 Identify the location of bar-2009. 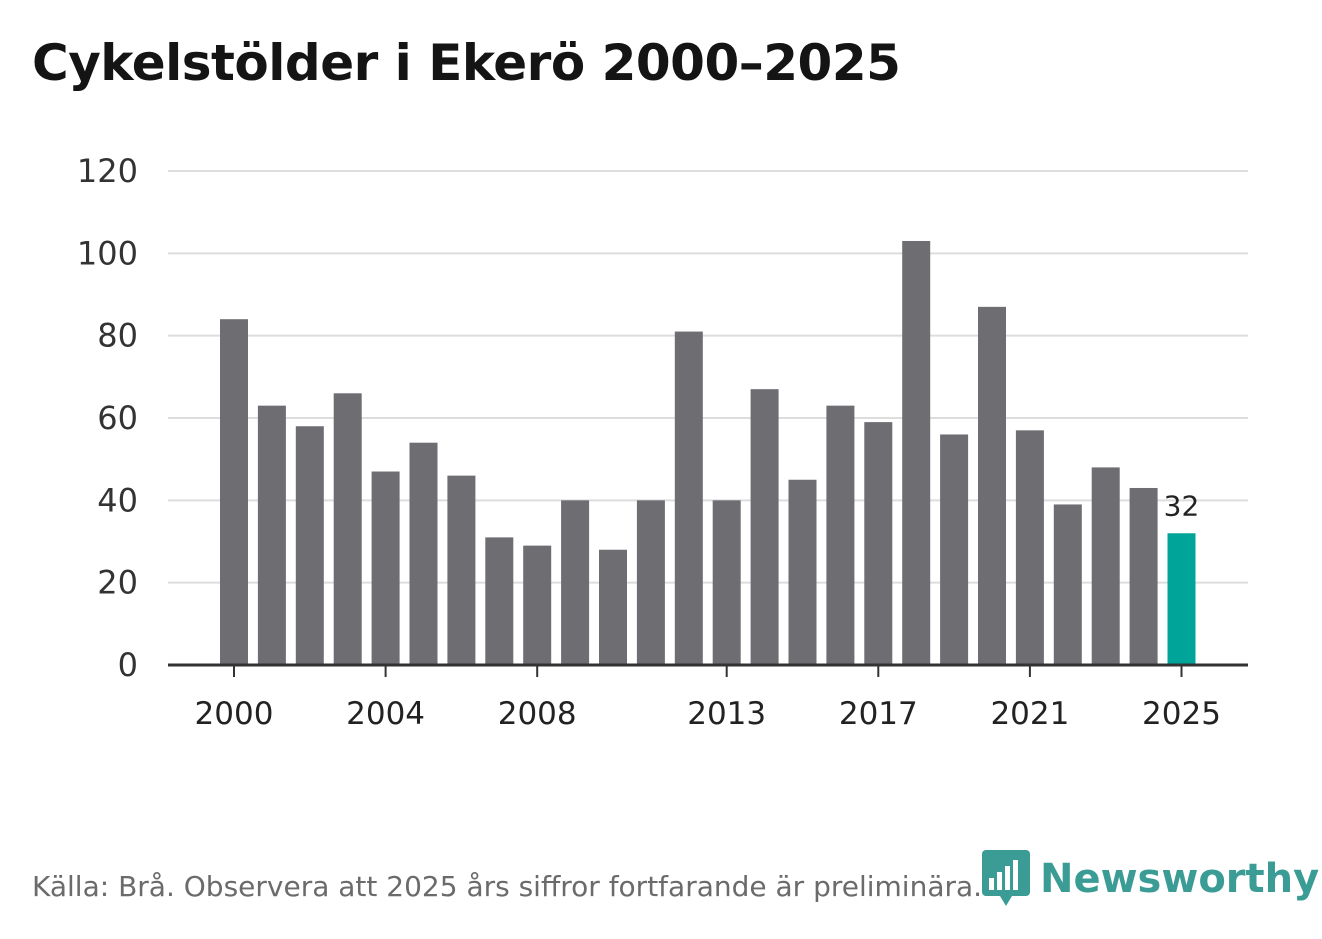
(575, 582).